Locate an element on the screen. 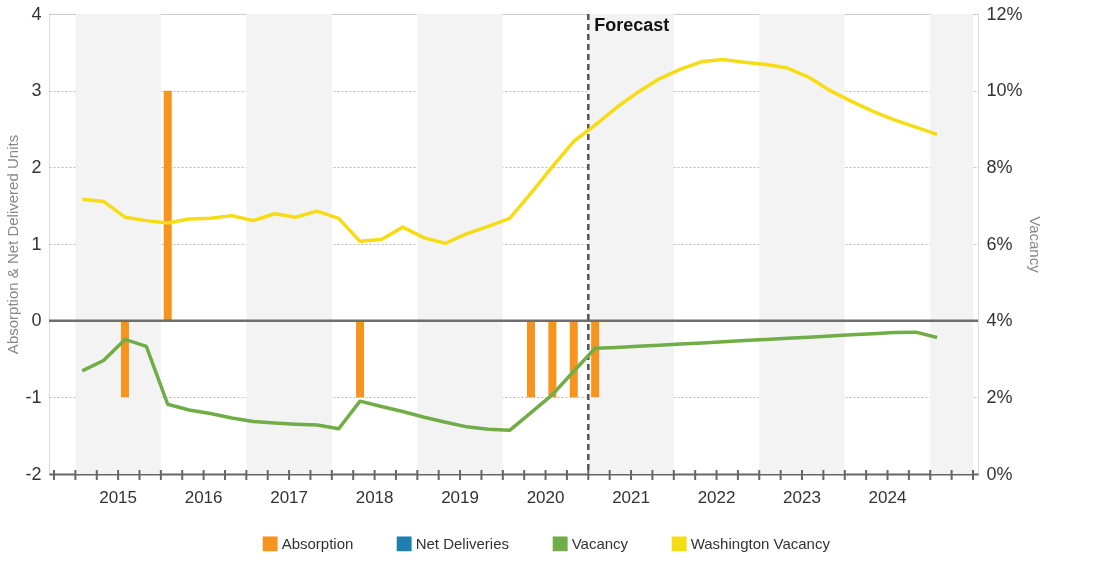 The height and width of the screenshot is (580, 1111). x-tick-label: 2020 is located at coordinates (545, 497).